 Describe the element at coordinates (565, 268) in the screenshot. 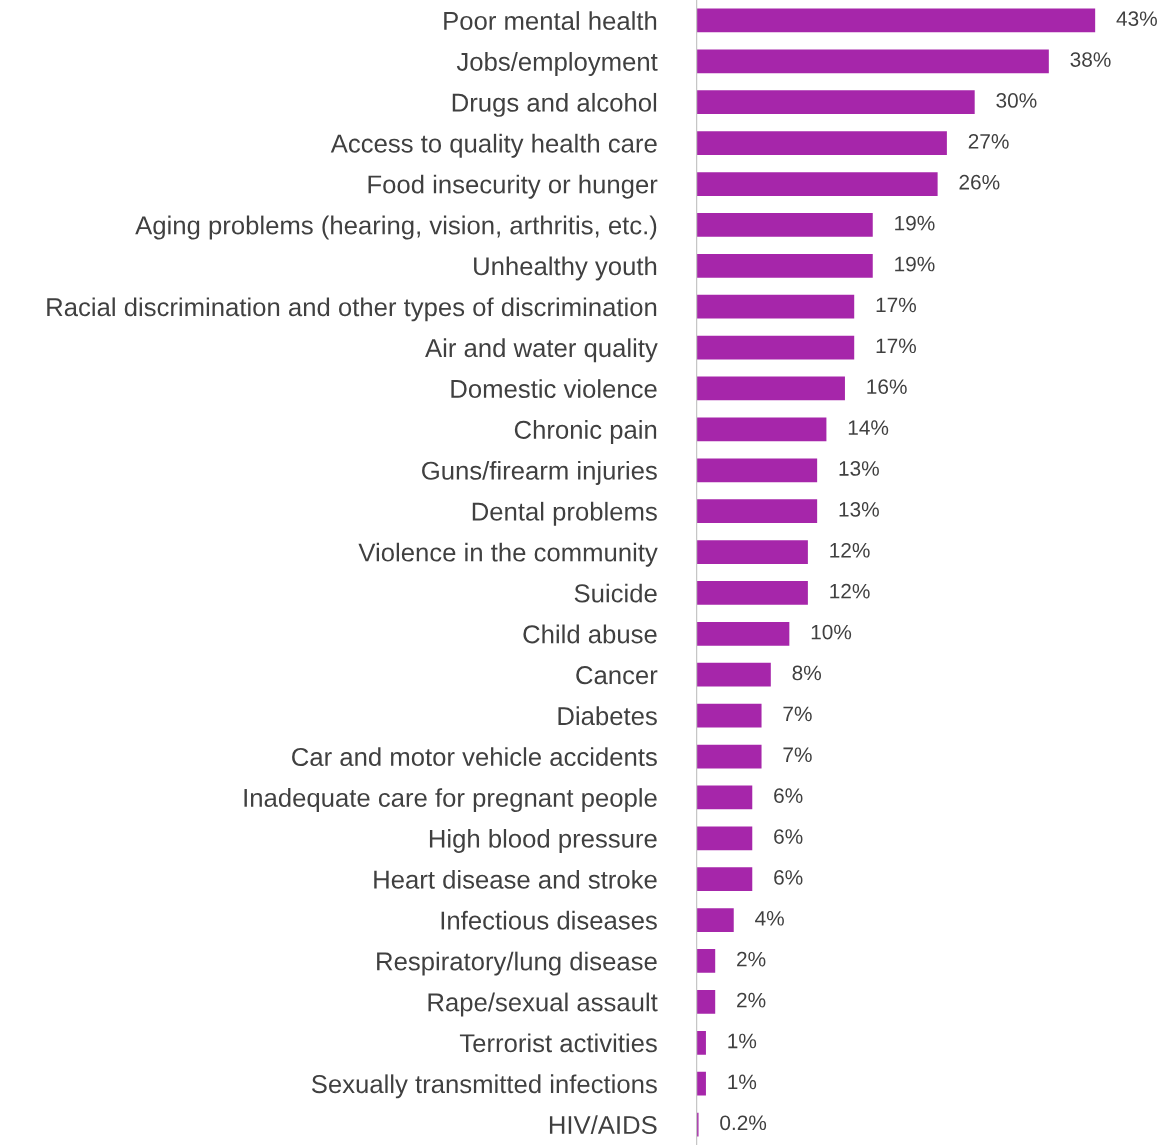

I see `y-tick-label: Unhealthy youth` at that location.